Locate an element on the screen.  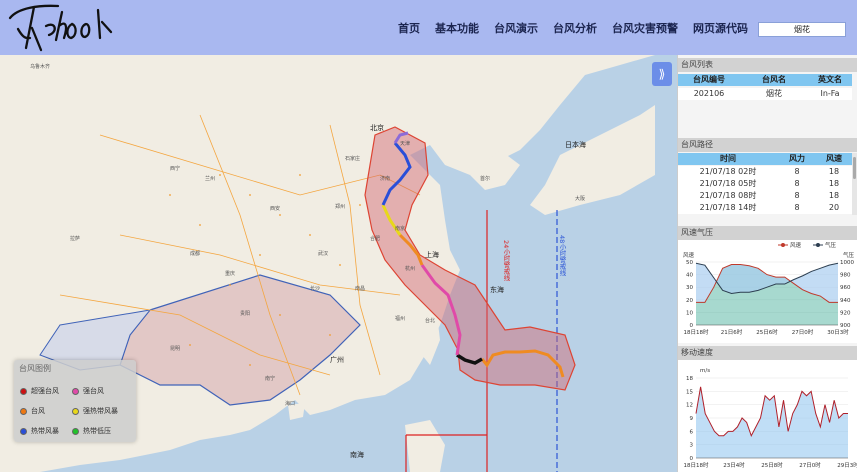
y2-tick-label: 900 is located at coordinates (845, 326).